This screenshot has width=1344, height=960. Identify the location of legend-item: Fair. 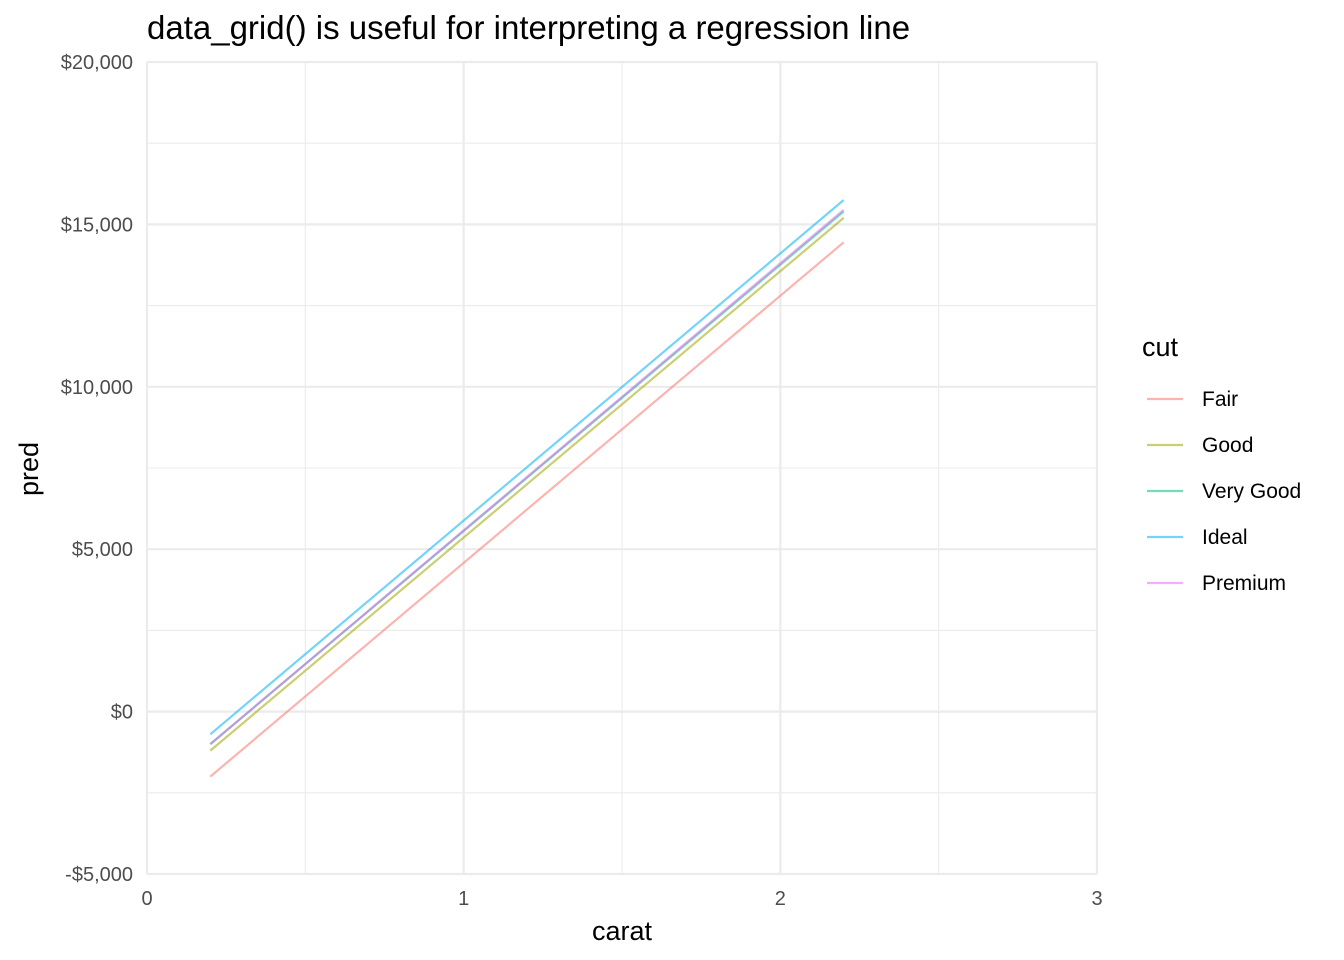
(1192, 399).